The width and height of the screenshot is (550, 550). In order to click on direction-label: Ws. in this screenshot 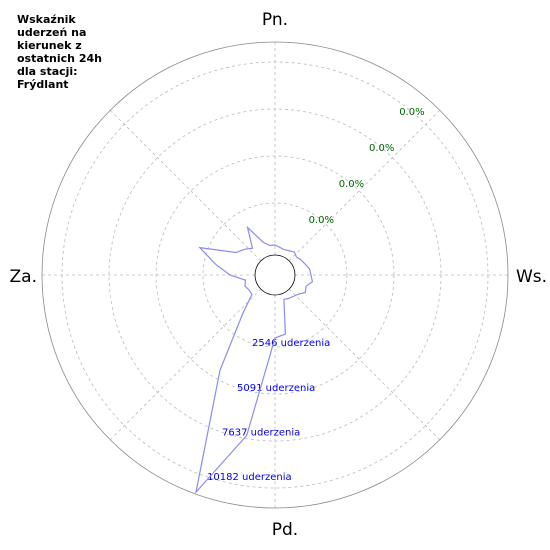, I will do `click(531, 277)`.